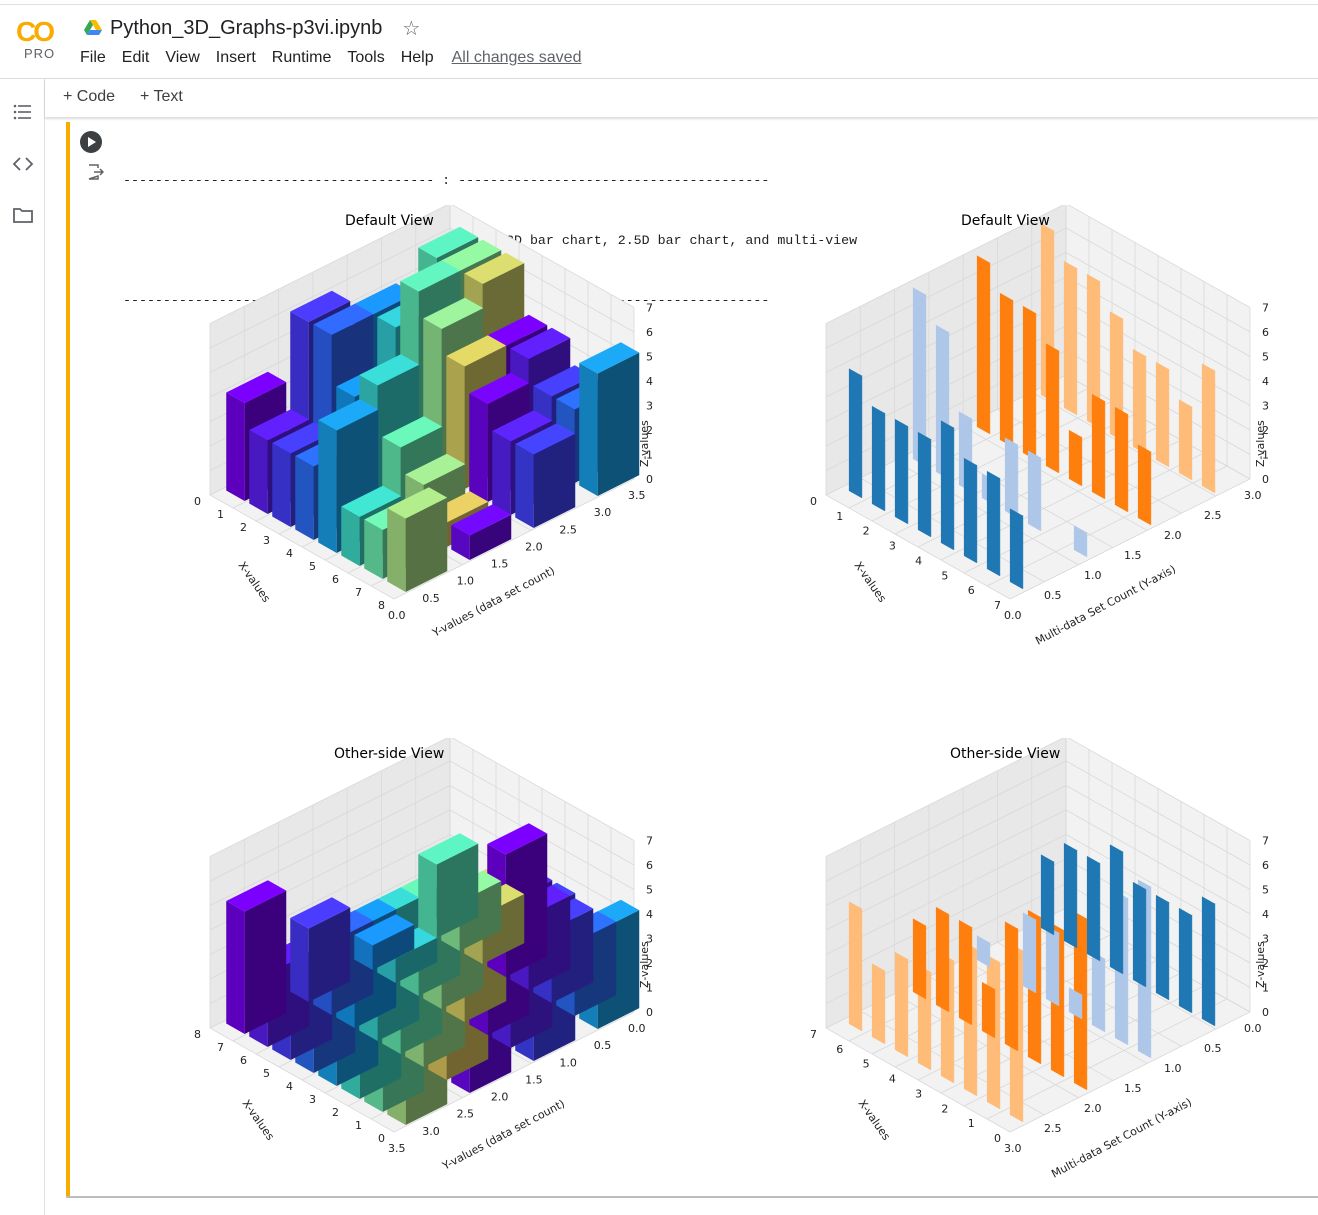  What do you see at coordinates (312, 1099) in the screenshot?
I see `x-tick-label: 3` at bounding box center [312, 1099].